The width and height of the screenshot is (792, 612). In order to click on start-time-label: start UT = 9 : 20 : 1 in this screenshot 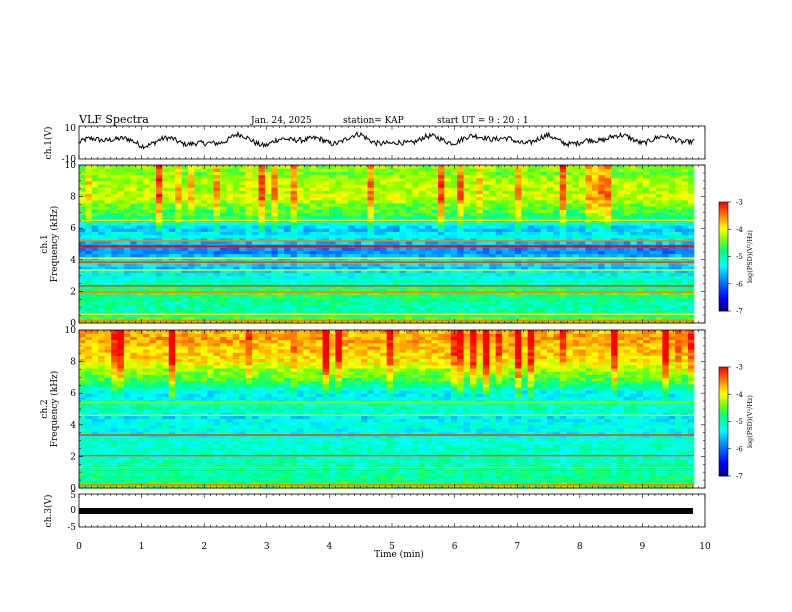, I will do `click(483, 121)`.